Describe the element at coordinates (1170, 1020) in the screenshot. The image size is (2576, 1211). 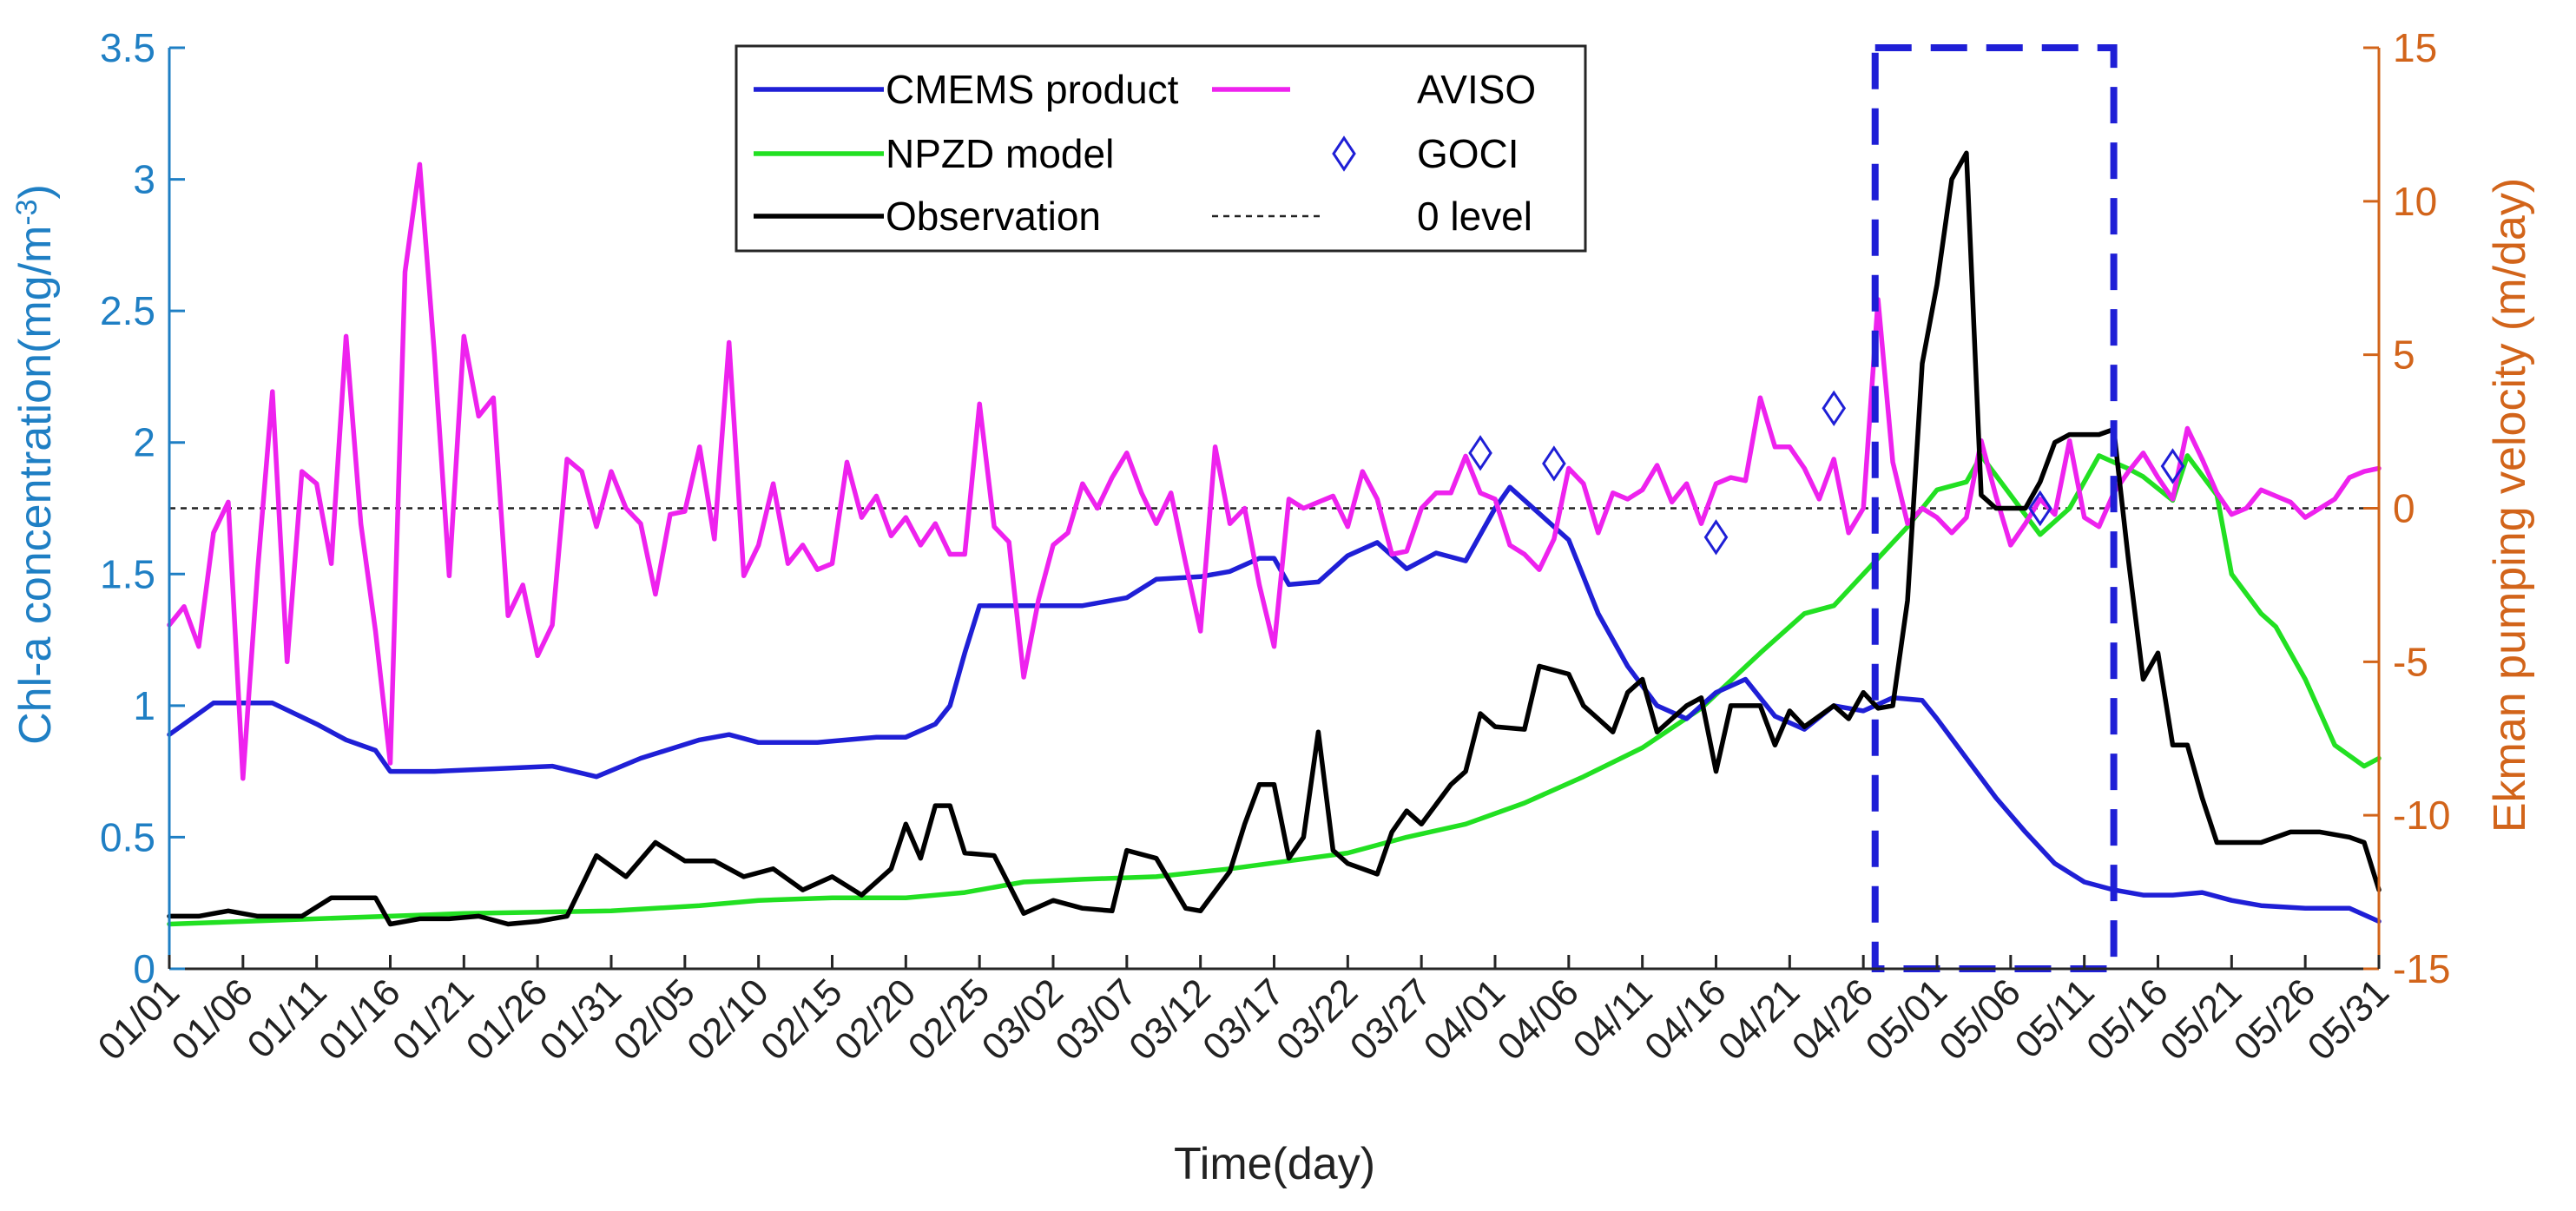
I see `x-tick-label: 03/12` at that location.